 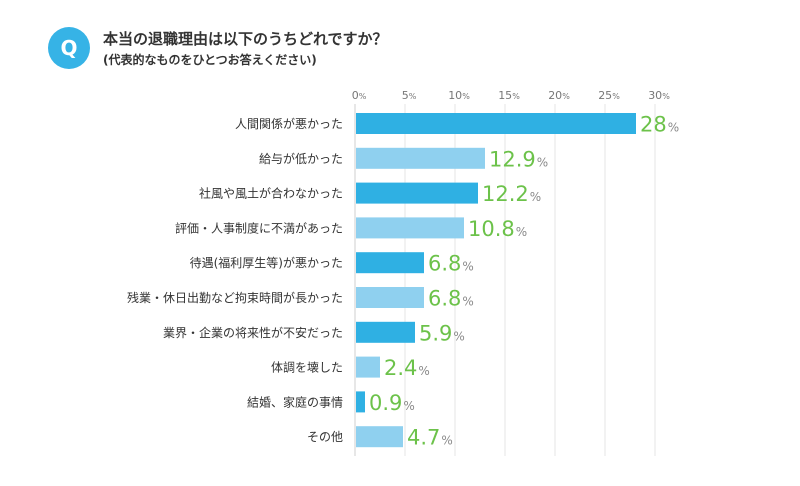 What do you see at coordinates (491, 229) in the screenshot?
I see `value-label: 10.8` at bounding box center [491, 229].